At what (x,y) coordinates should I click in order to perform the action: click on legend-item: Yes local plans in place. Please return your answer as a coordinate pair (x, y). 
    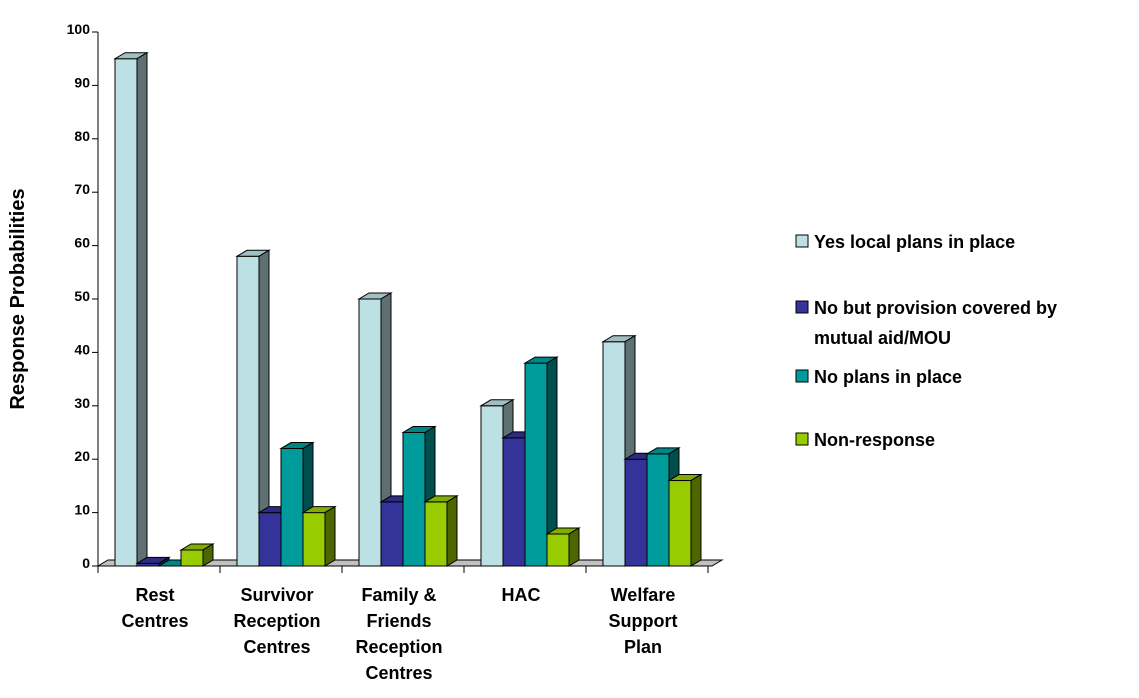
    Looking at the image, I should click on (905, 242).